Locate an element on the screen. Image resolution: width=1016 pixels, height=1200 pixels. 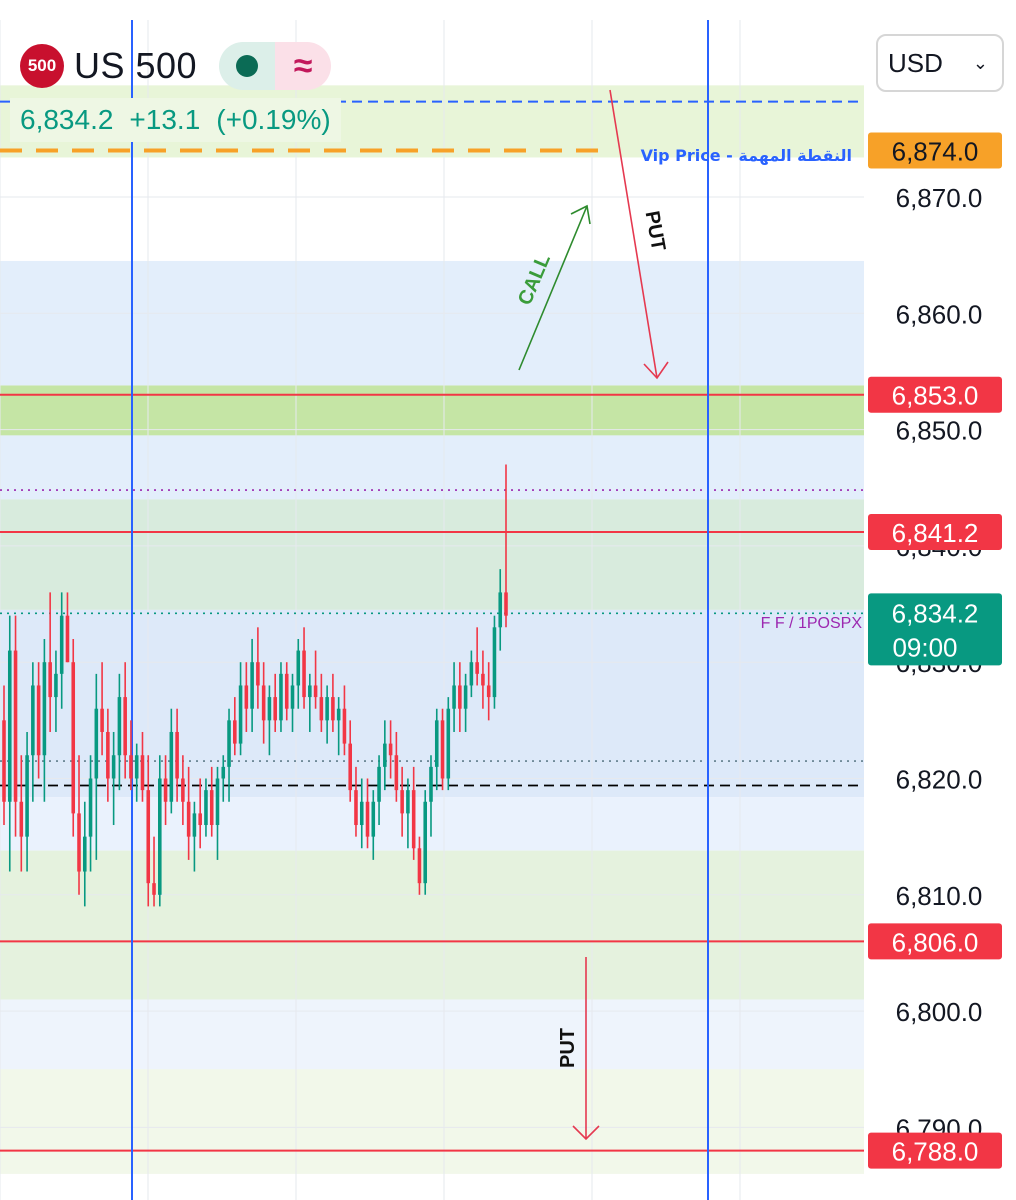
indicator-label: F F / 1POSPX is located at coordinates (812, 623).